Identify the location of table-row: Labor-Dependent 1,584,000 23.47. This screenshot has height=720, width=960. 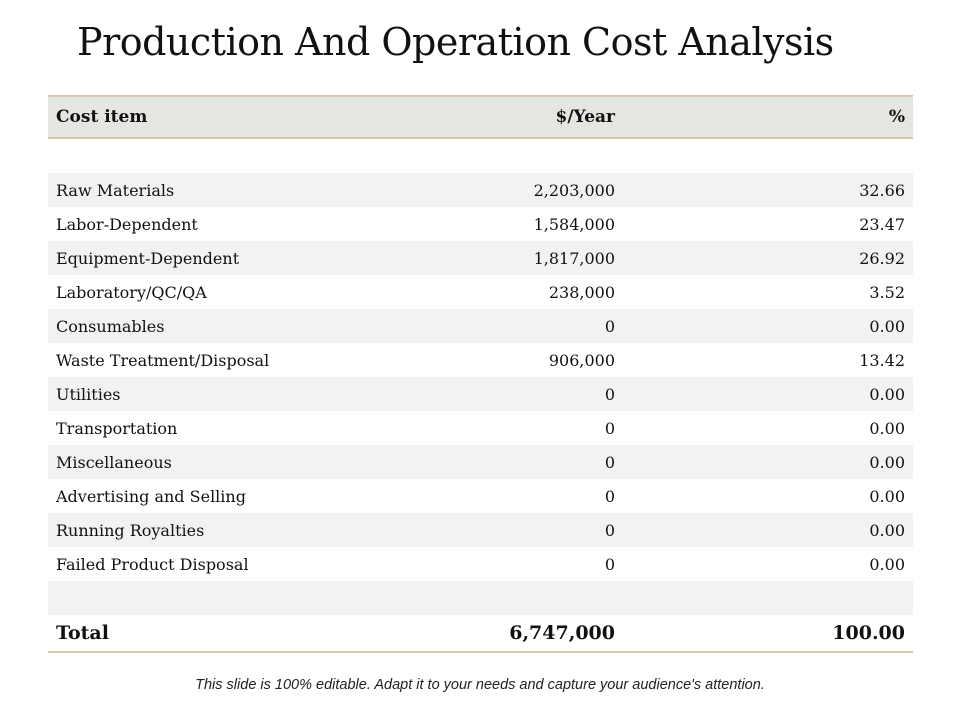
(480, 224).